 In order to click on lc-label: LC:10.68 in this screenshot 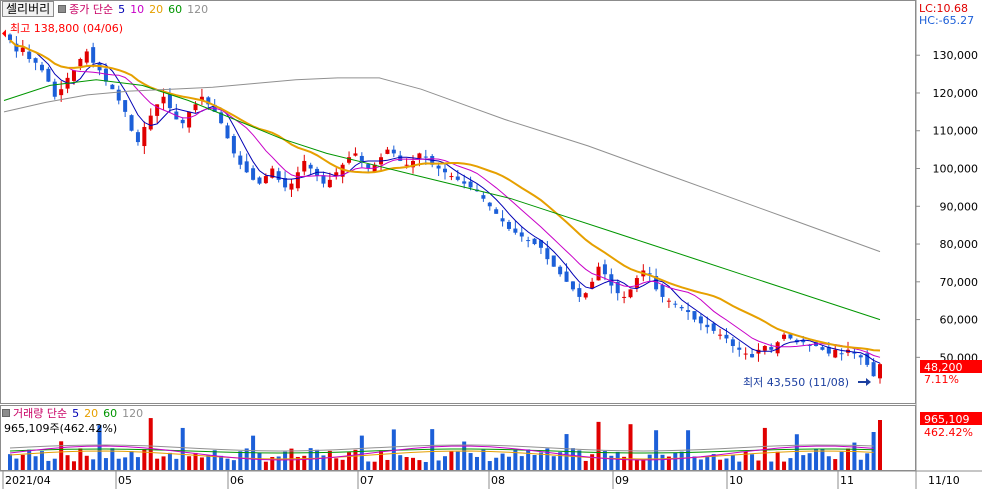, I will do `click(944, 8)`.